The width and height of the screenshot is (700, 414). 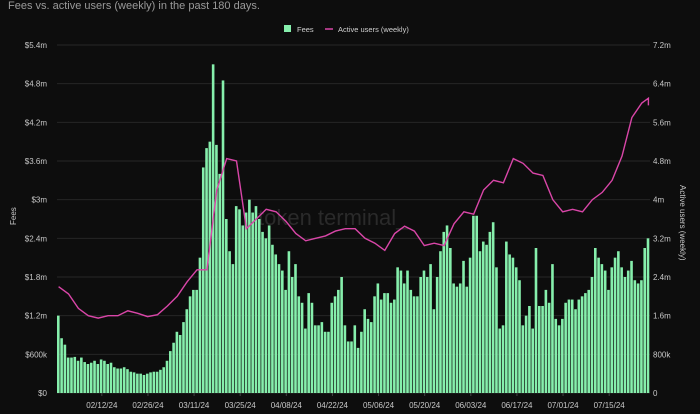 What do you see at coordinates (471, 405) in the screenshot?
I see `x-tick: 06/03/24` at bounding box center [471, 405].